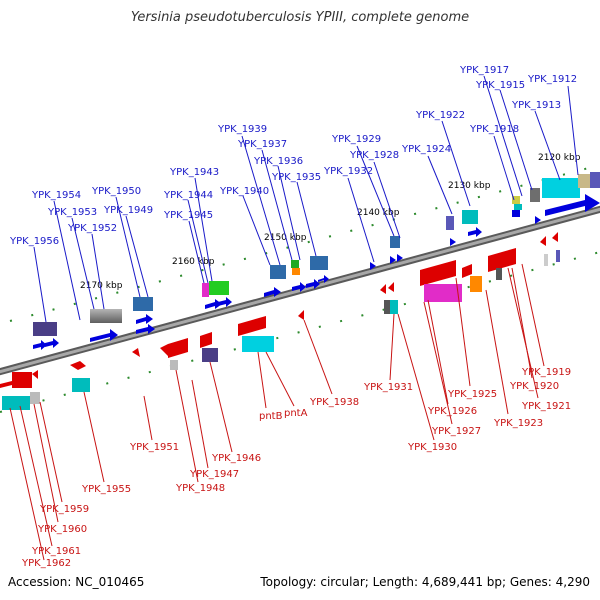  Describe the element at coordinates (214, 474) in the screenshot. I see `gene-label: YPK_1947` at that location.